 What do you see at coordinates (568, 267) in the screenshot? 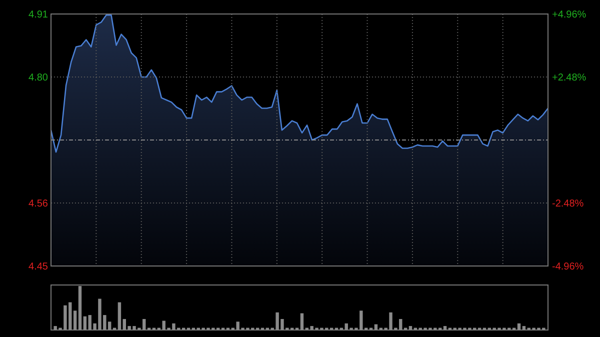
I see `y2-tick-label: -4.96%` at bounding box center [568, 267].